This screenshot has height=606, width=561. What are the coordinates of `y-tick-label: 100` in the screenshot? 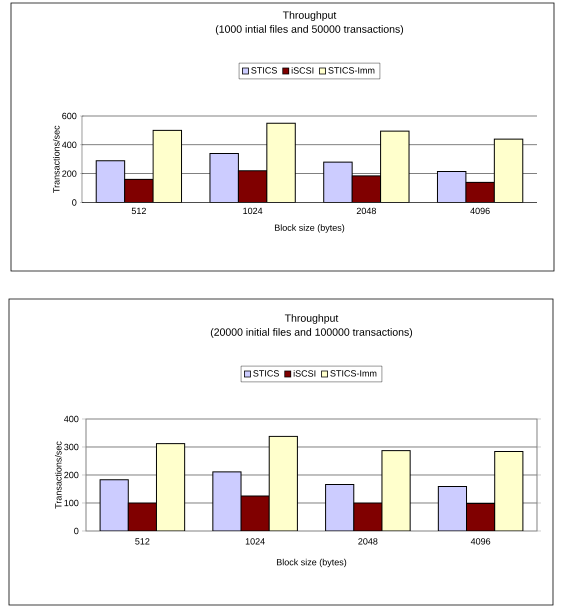 It's located at (71, 503).